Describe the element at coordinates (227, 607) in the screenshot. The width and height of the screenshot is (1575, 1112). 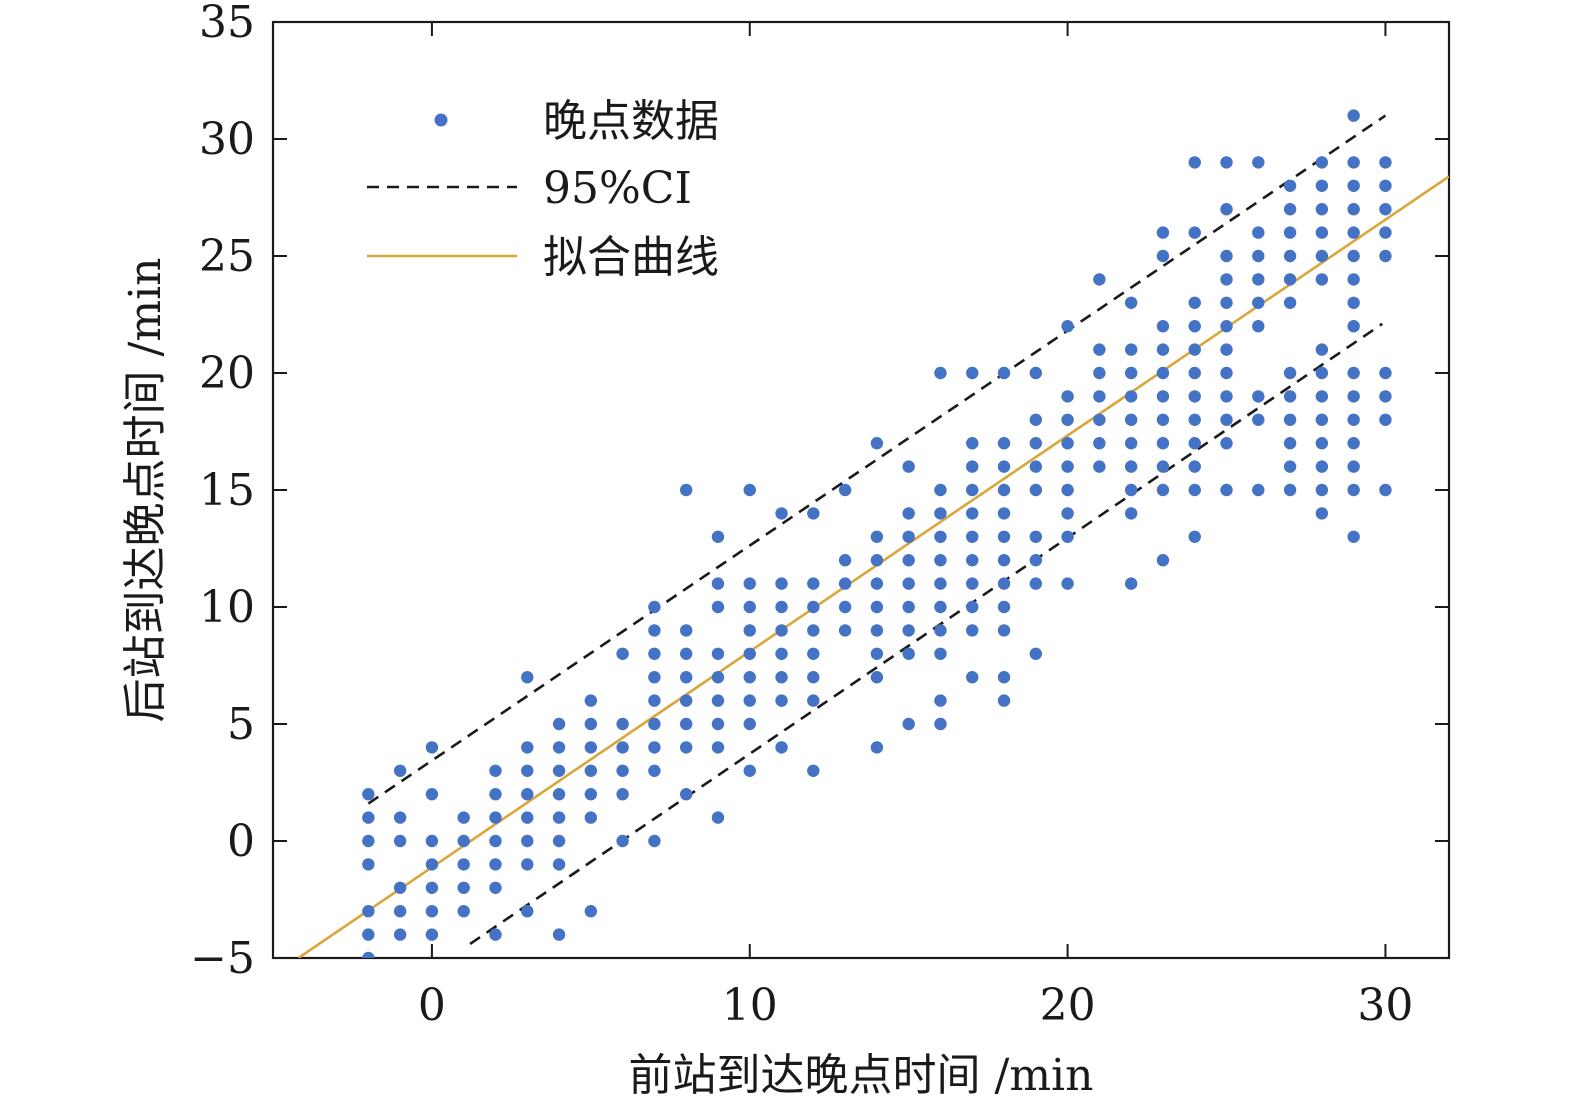
I see `y-tick-label: 10` at that location.